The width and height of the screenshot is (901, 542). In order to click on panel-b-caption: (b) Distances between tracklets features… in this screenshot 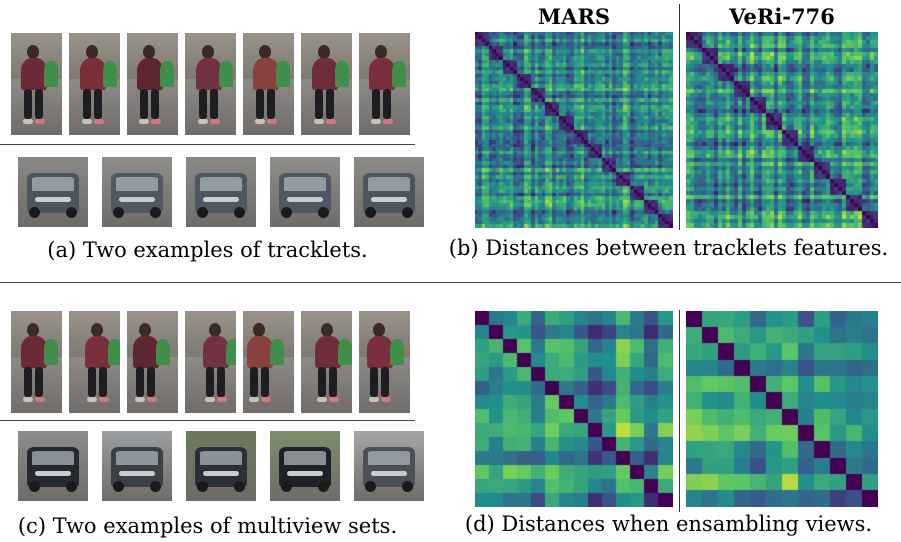, I will do `click(668, 248)`.